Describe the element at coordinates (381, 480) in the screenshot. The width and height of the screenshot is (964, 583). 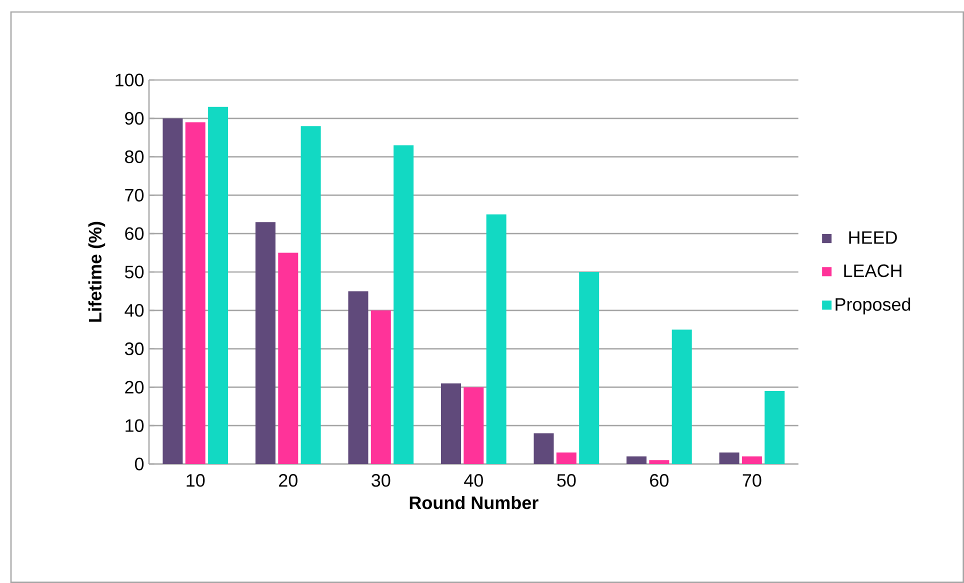
I see `x-tick-label: 30` at that location.